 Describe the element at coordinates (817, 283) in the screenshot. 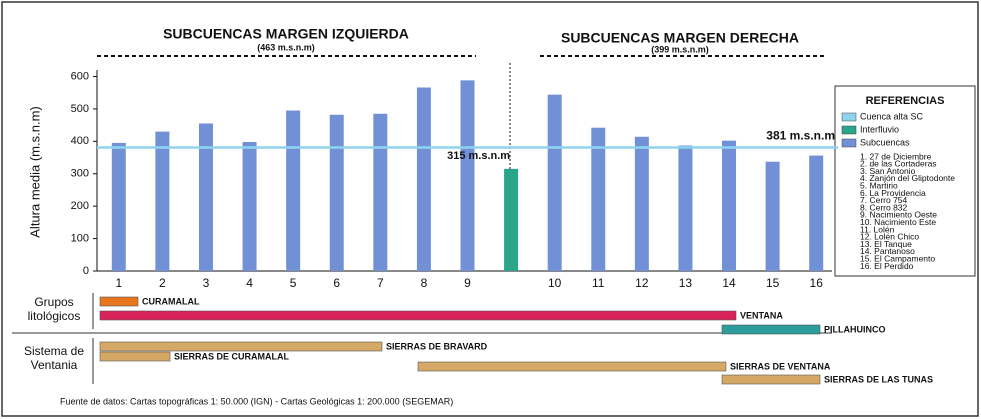

I see `x-tick-label: 16` at that location.